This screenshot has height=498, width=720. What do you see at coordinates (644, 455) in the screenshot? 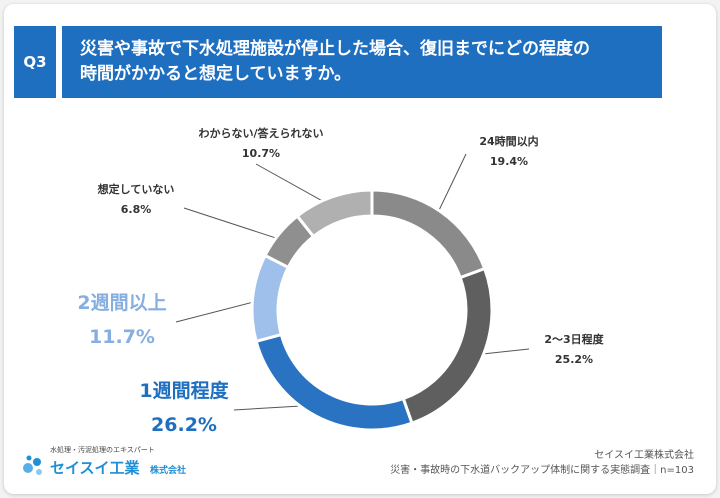
I see `source-company: セイスイ工業株式会社` at bounding box center [644, 455].